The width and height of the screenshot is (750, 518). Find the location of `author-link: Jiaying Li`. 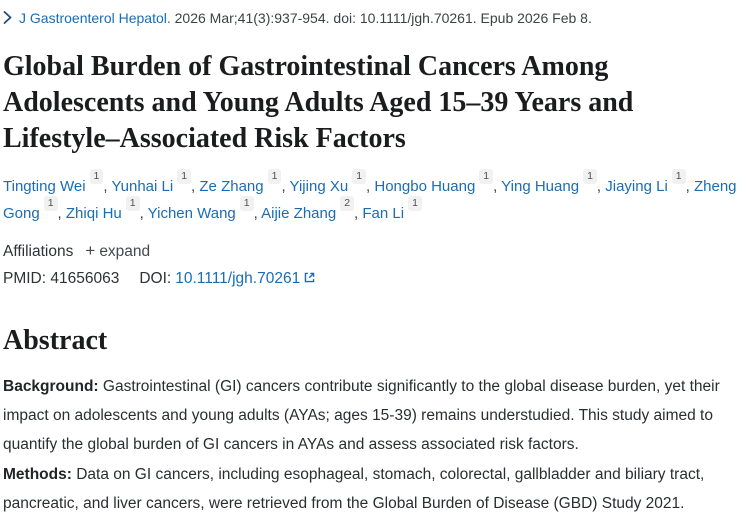

author-link: Jiaying Li is located at coordinates (636, 186).